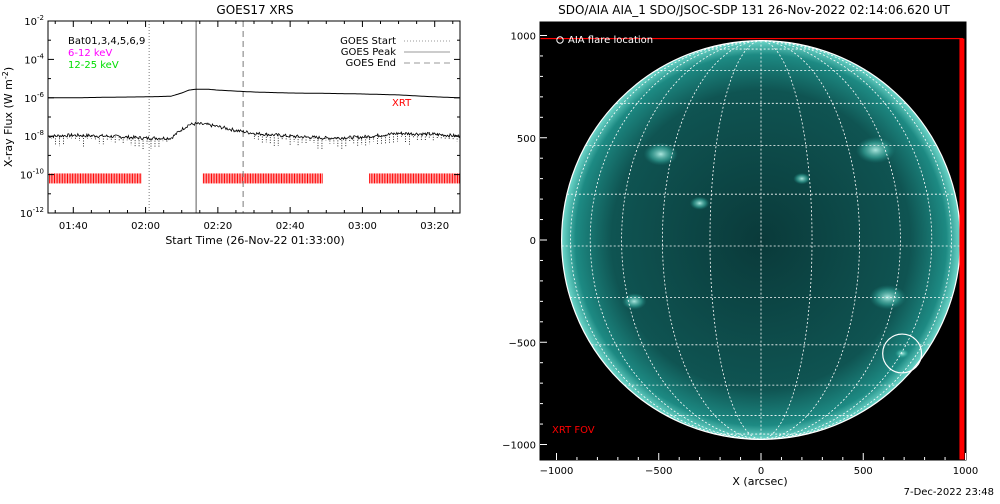 The height and width of the screenshot is (504, 1000). Describe the element at coordinates (948, 492) in the screenshot. I see `footer-date: 7-Dec-2022 23:48` at that location.